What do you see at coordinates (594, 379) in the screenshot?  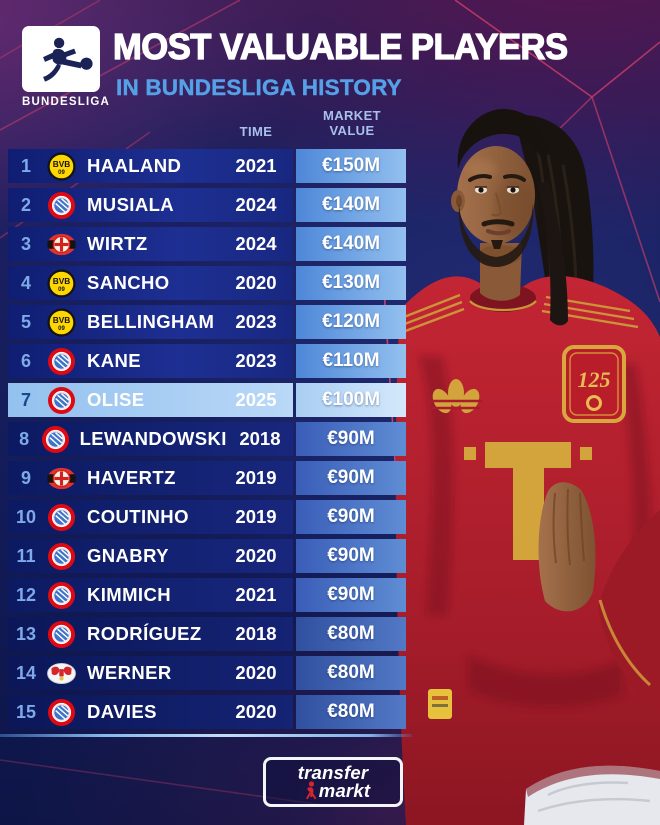 I see `jersey-crest-text: 125` at bounding box center [594, 379].